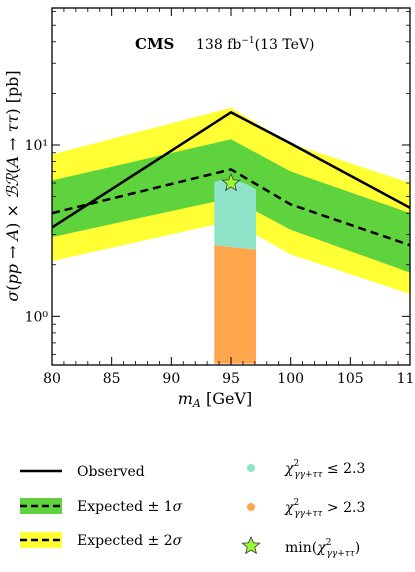 Image resolution: width=415 pixels, height=572 pixels. What do you see at coordinates (251, 468) in the screenshot?
I see `legend-chi2-low-marker` at bounding box center [251, 468].